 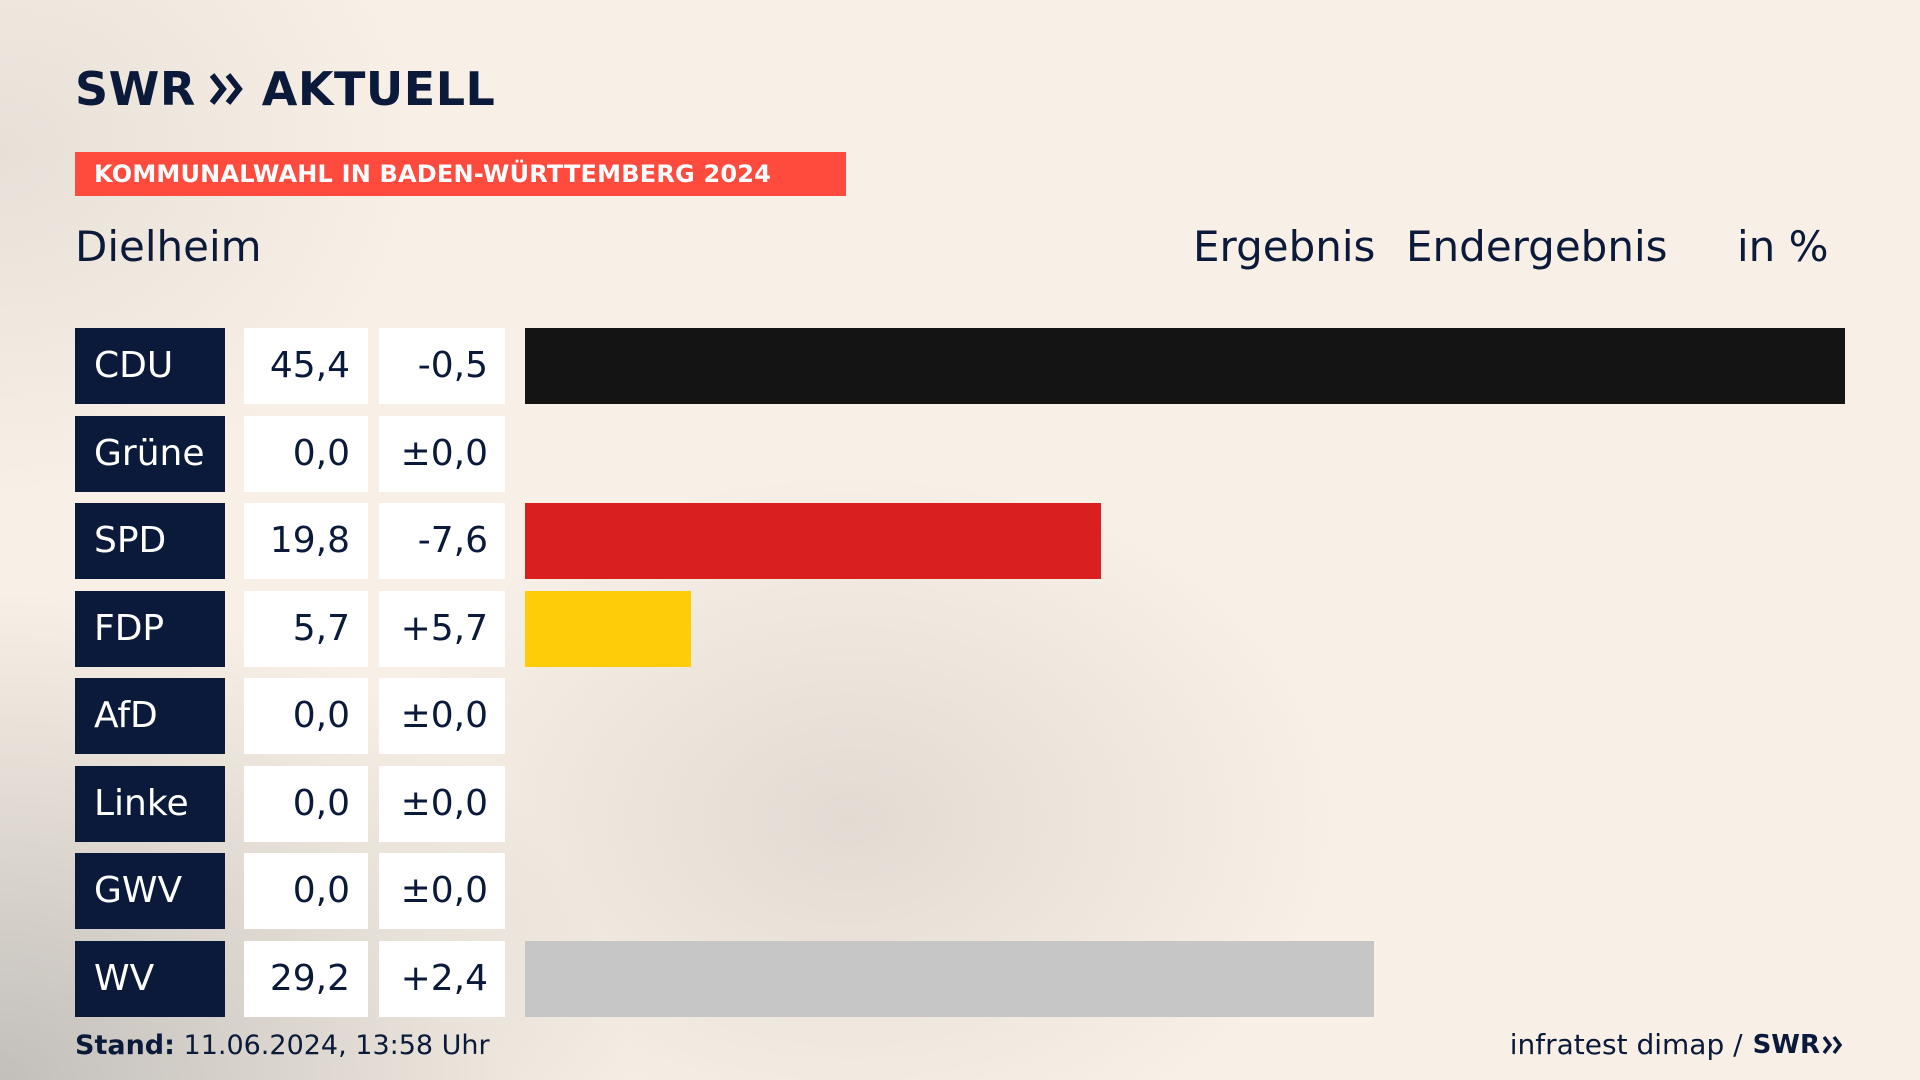 I want to click on party-label: GWV, so click(x=150, y=891).